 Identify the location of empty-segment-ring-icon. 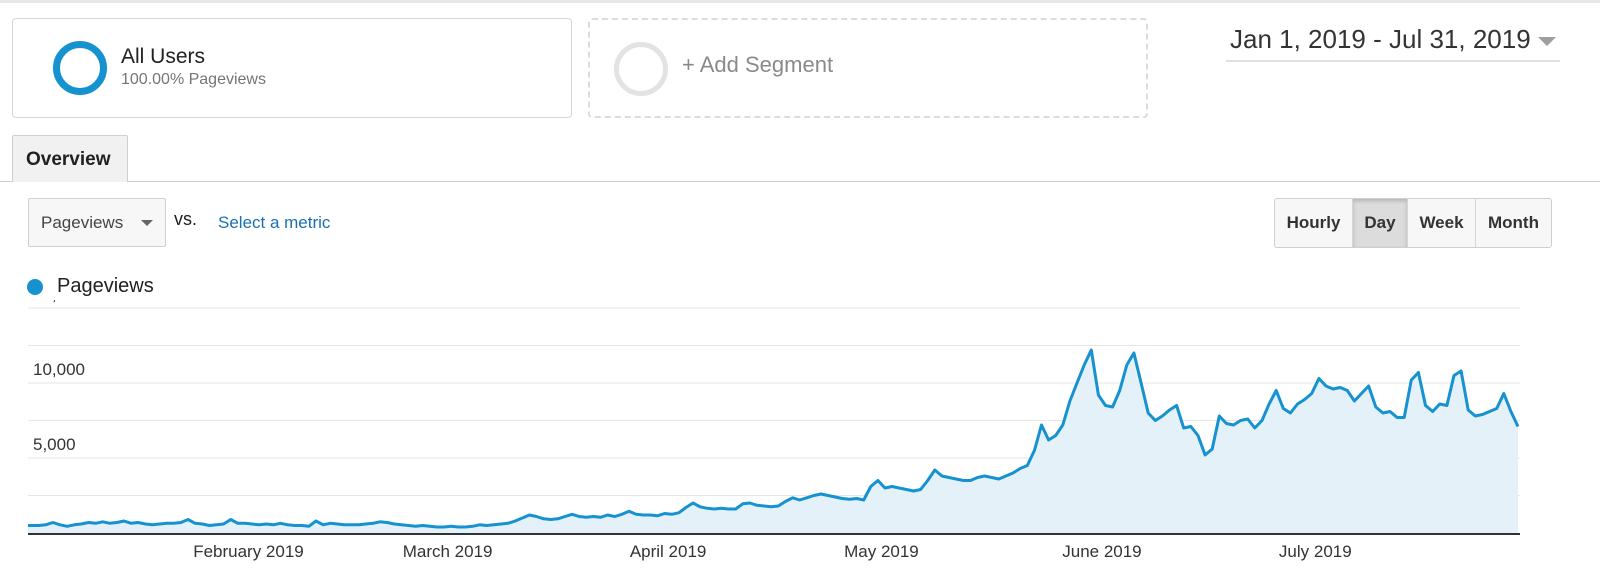
(641, 69).